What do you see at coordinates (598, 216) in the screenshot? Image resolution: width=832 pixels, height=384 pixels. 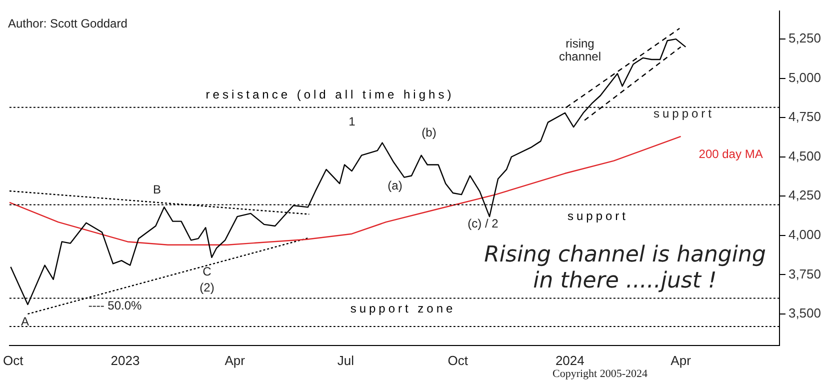 I see `ref-line-label: support` at bounding box center [598, 216].